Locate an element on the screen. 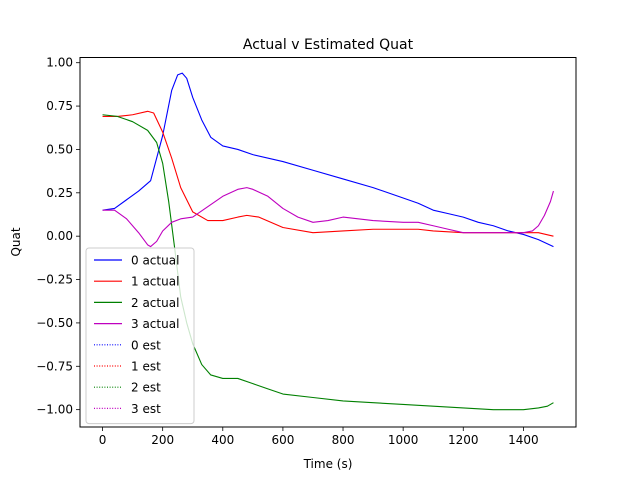 The image size is (640, 480). legend-label: 3 est is located at coordinates (146, 409).